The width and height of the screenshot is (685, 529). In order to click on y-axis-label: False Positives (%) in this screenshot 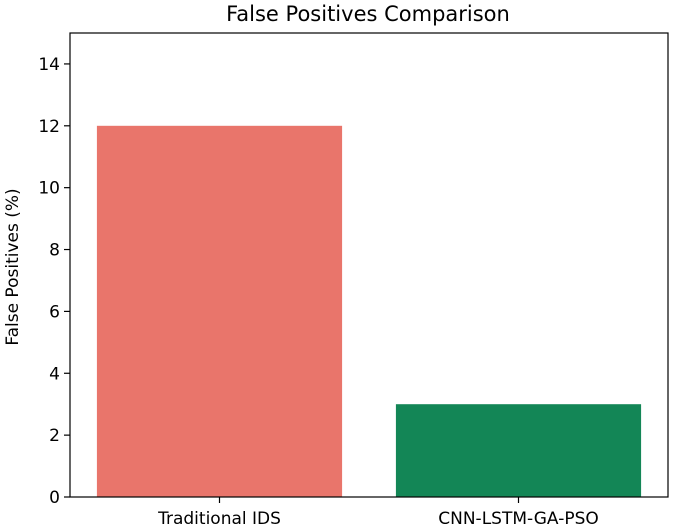, I will do `click(13, 266)`.